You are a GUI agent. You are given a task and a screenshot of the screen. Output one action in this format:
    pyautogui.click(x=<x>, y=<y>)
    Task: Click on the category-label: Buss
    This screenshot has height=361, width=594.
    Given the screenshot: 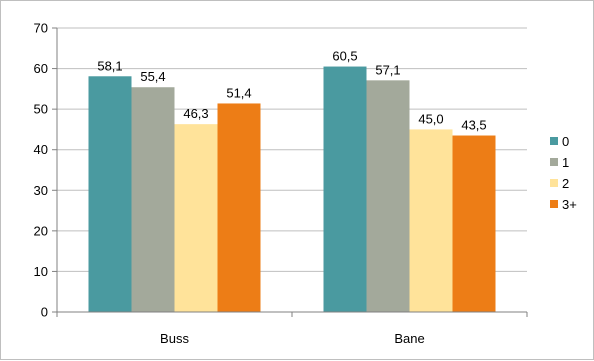 What is the action you would take?
    pyautogui.click(x=174, y=338)
    